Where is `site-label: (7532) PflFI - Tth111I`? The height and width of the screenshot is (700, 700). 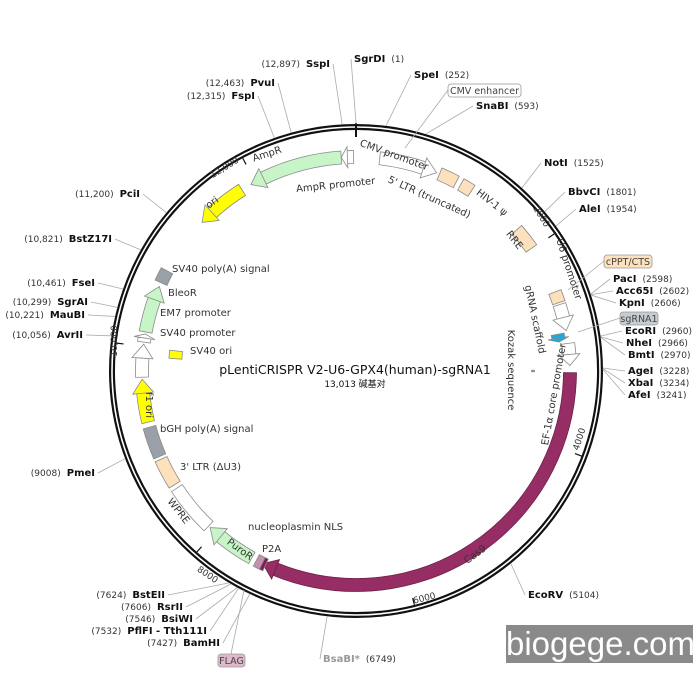
site-label: (7532) PflFI - Tth111I is located at coordinates (149, 631).